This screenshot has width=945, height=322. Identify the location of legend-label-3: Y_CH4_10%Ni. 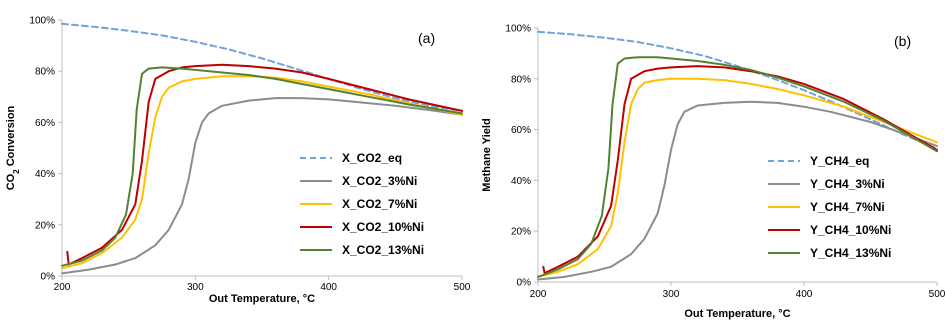
(850, 230).